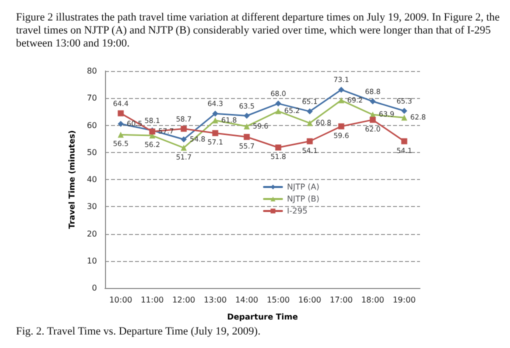 The image size is (510, 348). What do you see at coordinates (91, 152) in the screenshot?
I see `y-tick-label: 50` at bounding box center [91, 152].